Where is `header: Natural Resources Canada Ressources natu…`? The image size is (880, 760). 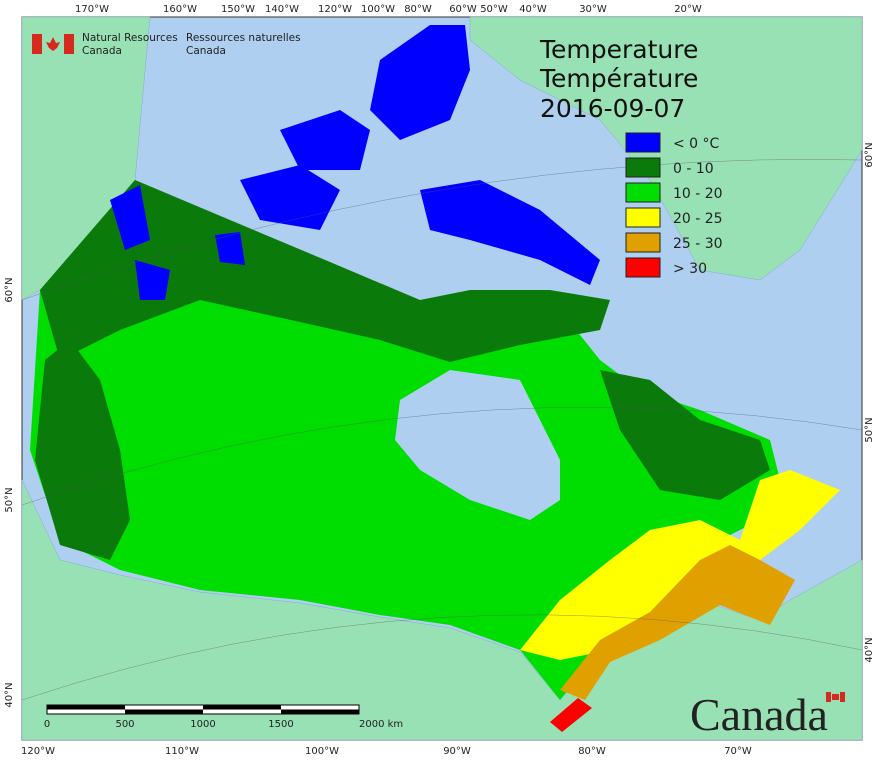
header: Natural Resources Canada Ressources natu… is located at coordinates (166, 44).